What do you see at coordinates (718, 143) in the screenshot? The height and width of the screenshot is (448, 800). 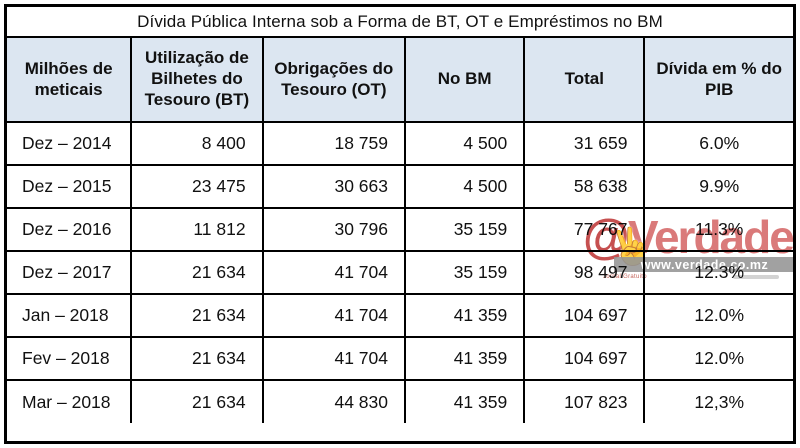 I see `table-cell-pct: 6.0%` at bounding box center [718, 143].